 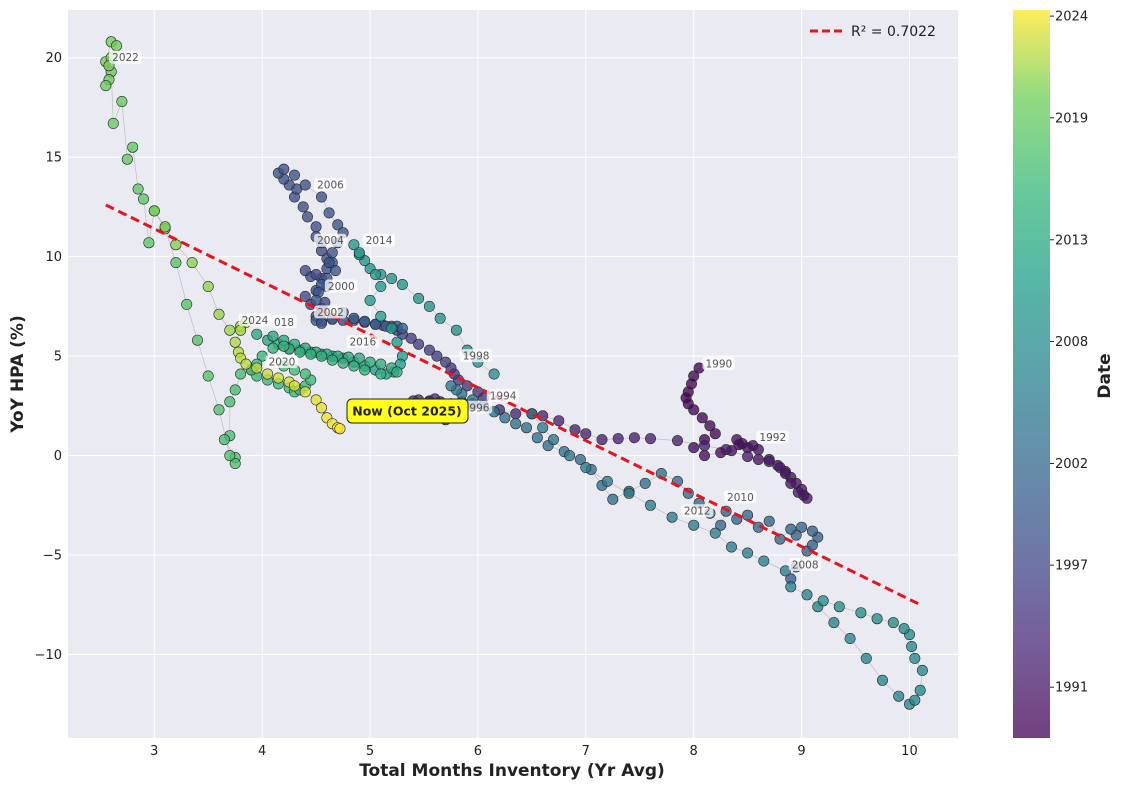 I want to click on year-annotation: 2000, so click(x=341, y=287).